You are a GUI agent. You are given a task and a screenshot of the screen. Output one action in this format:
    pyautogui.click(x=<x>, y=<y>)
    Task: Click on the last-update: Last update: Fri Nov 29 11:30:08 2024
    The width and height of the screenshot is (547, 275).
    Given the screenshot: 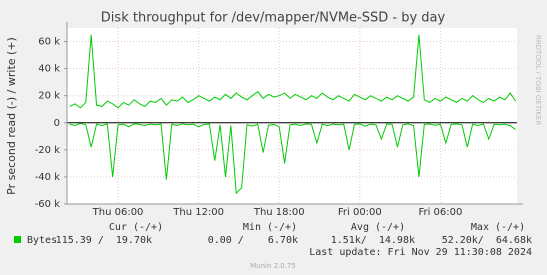 What is the action you would take?
    pyautogui.click(x=420, y=252)
    